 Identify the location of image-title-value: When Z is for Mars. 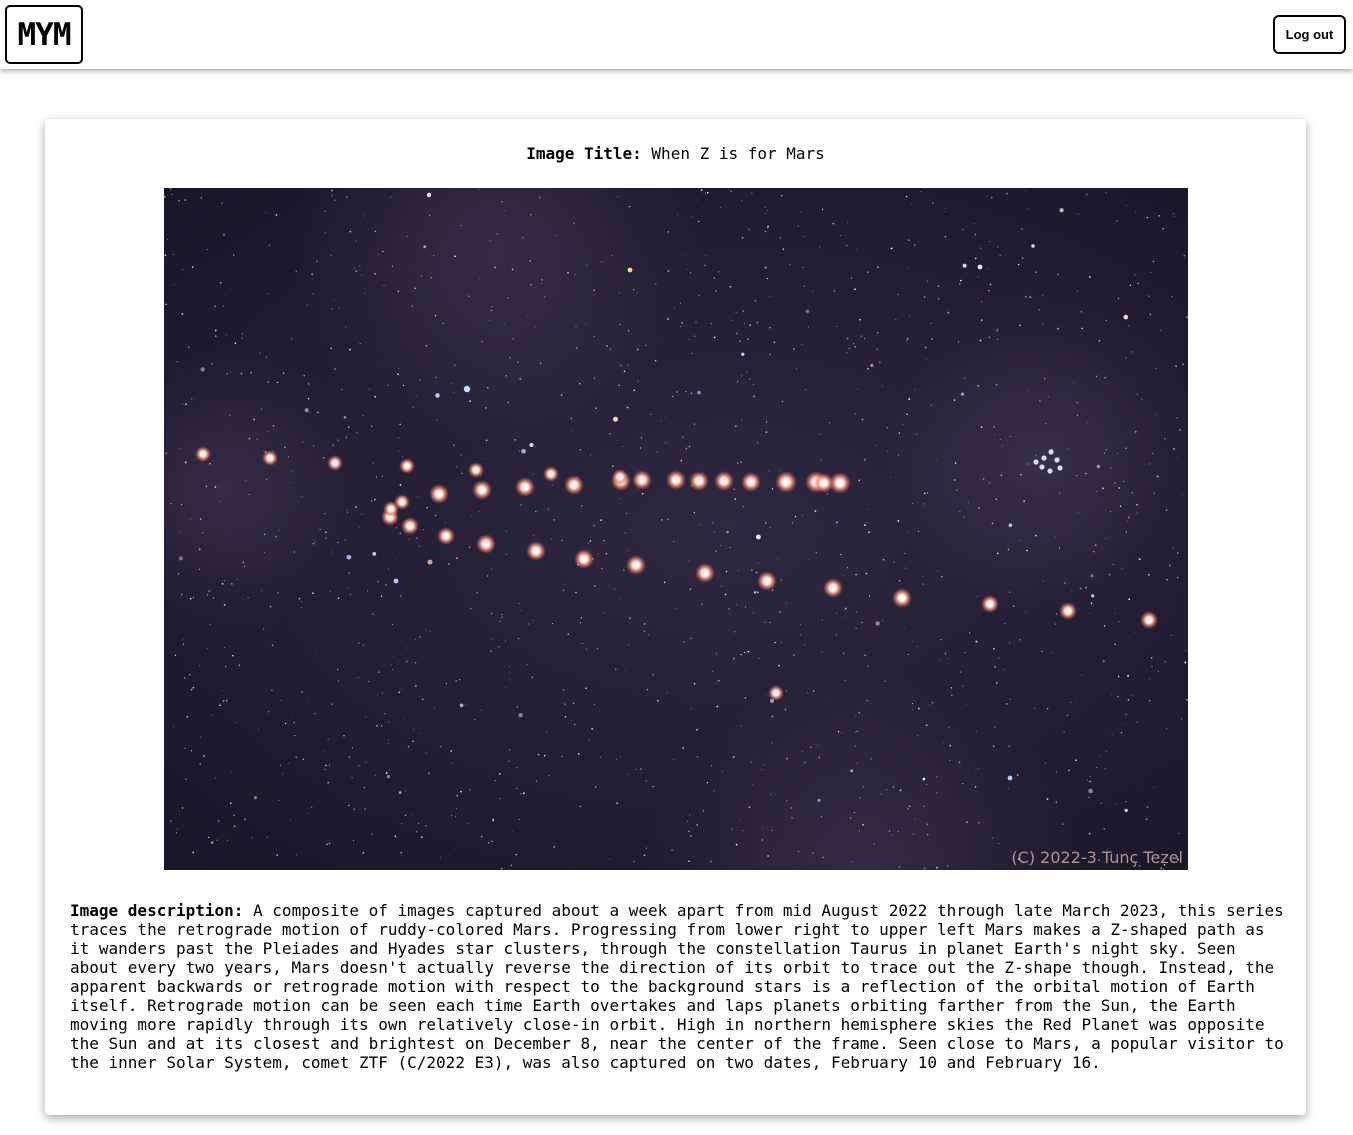
(738, 153).